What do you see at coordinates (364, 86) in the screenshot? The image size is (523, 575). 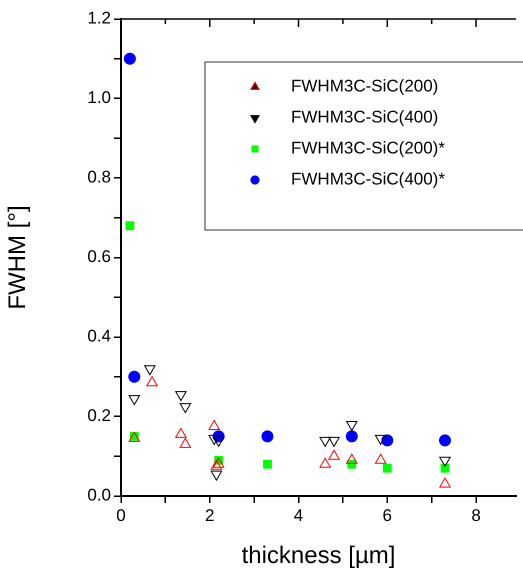 I see `legend-label: FWHM3C-SiC(200)` at bounding box center [364, 86].